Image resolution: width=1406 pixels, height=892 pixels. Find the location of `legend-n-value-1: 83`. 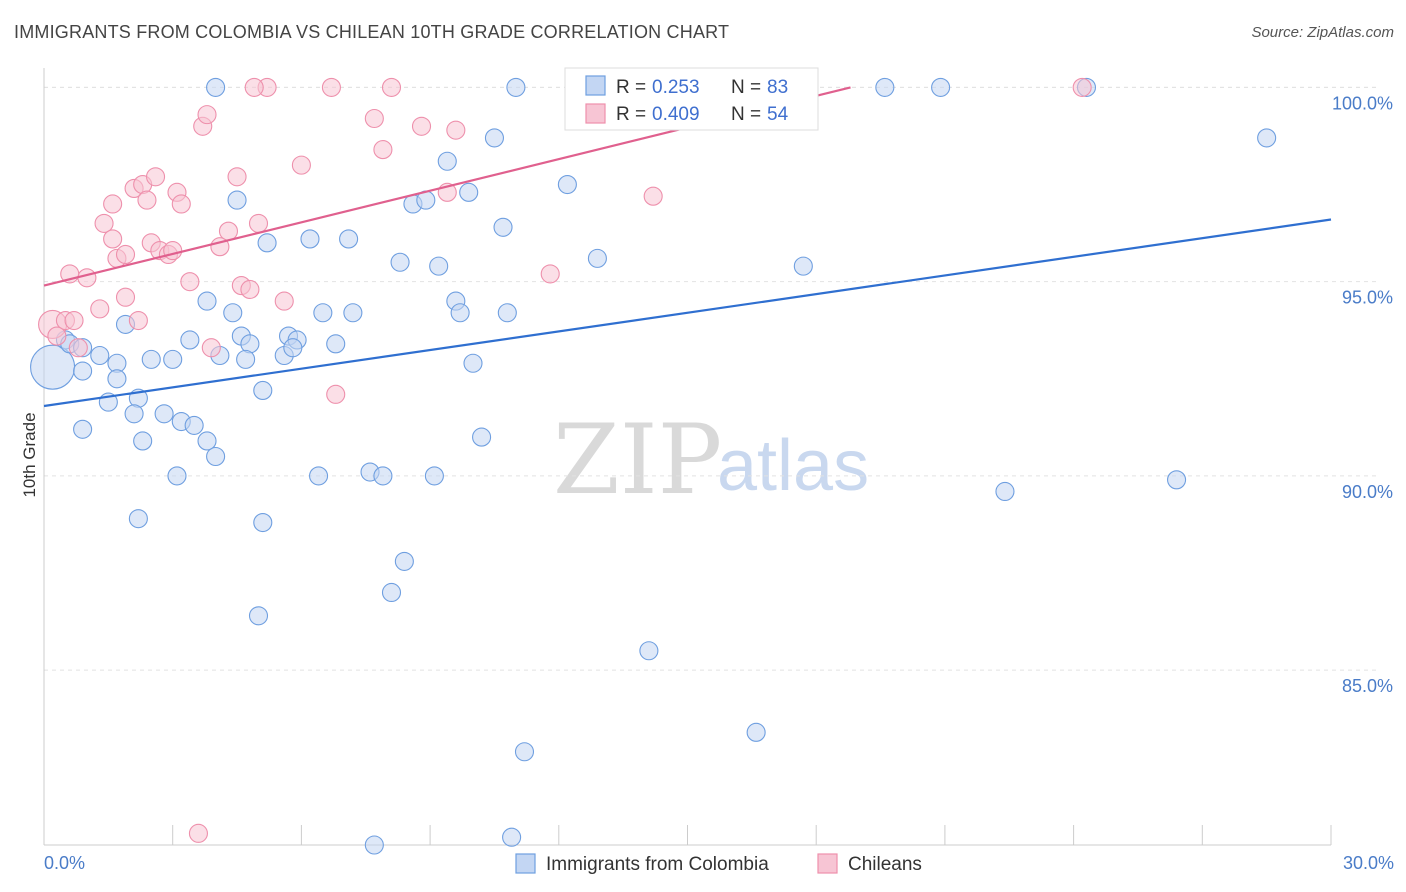

legend-n-value-1: 83 is located at coordinates (777, 87).